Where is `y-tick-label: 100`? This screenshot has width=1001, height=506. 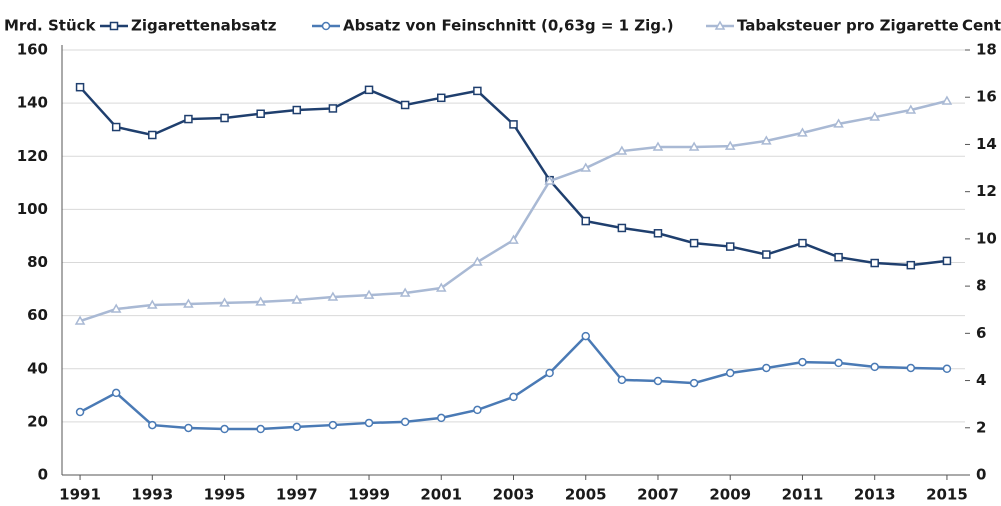 y-tick-label: 100 is located at coordinates (32, 209).